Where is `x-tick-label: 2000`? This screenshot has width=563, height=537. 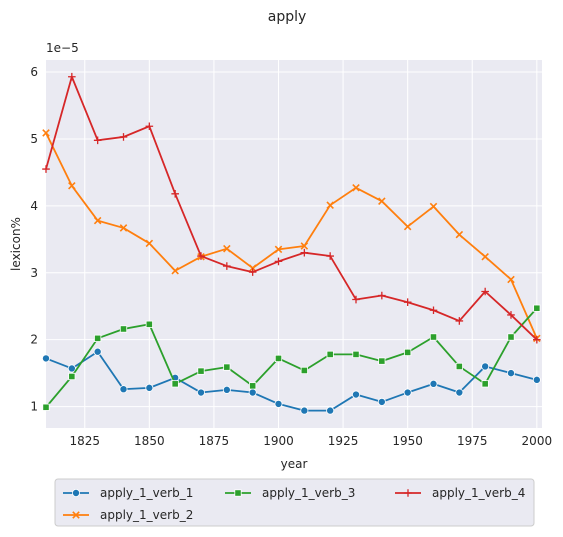
x-tick-label: 2000 is located at coordinates (537, 441).